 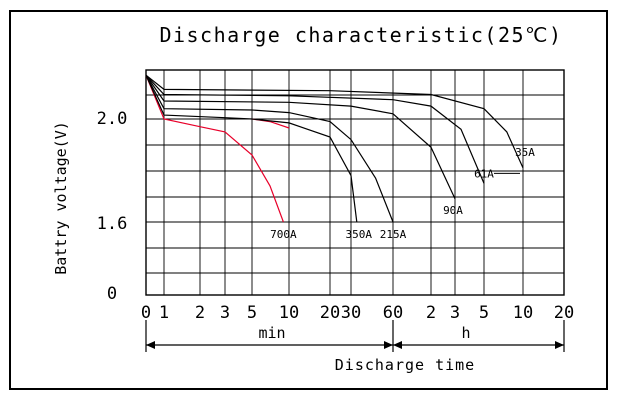 I want to click on y-tick-label: 1.6, so click(x=112, y=224).